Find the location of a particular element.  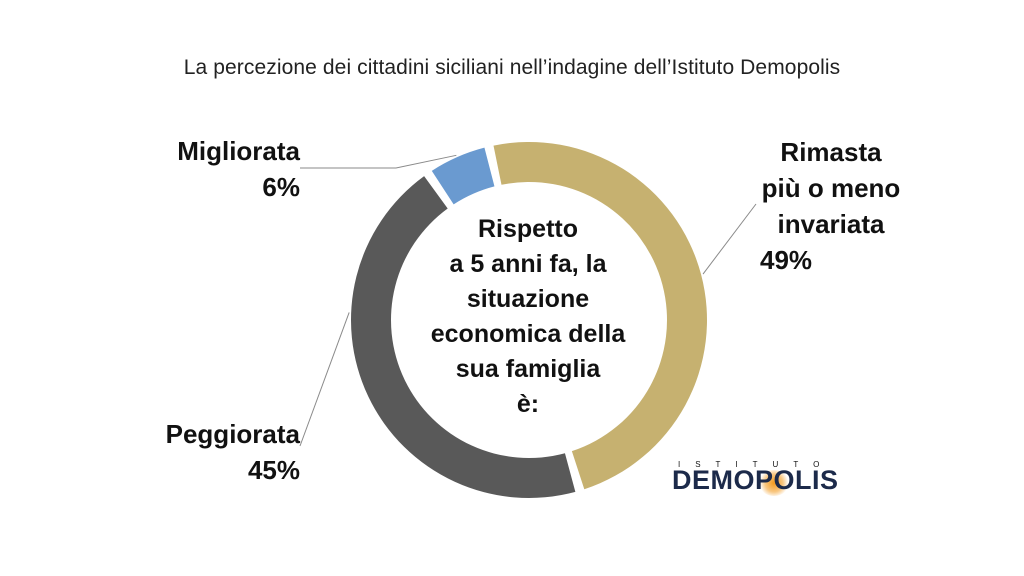

logo-glow is located at coordinates (774, 483).